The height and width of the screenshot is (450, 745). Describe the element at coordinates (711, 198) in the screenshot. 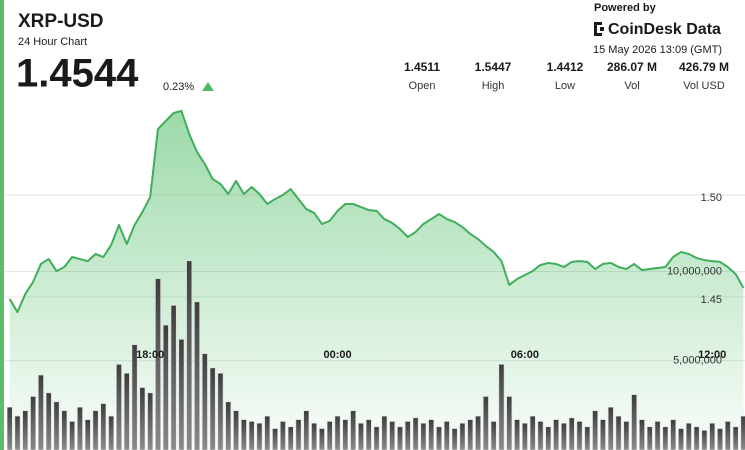

I see `y-tick-label: 1.50` at that location.